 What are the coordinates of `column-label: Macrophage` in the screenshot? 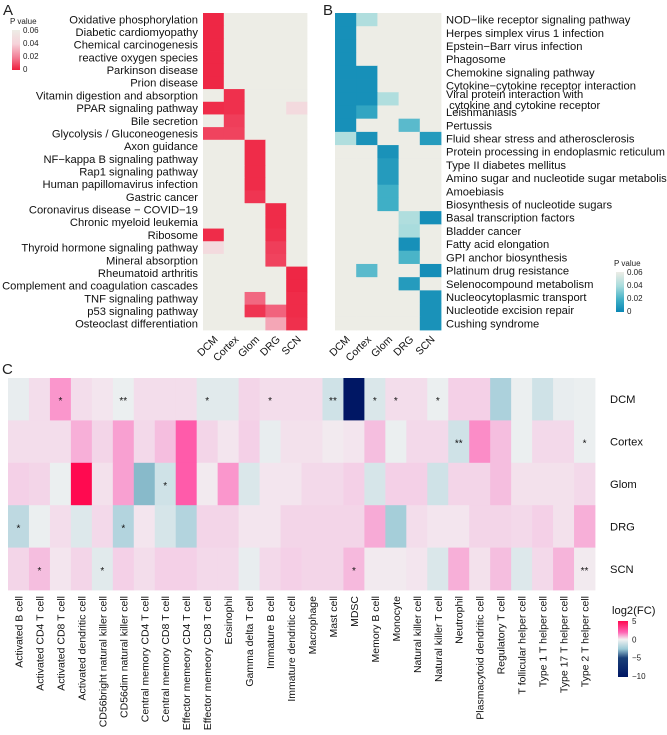 It's located at (313, 625).